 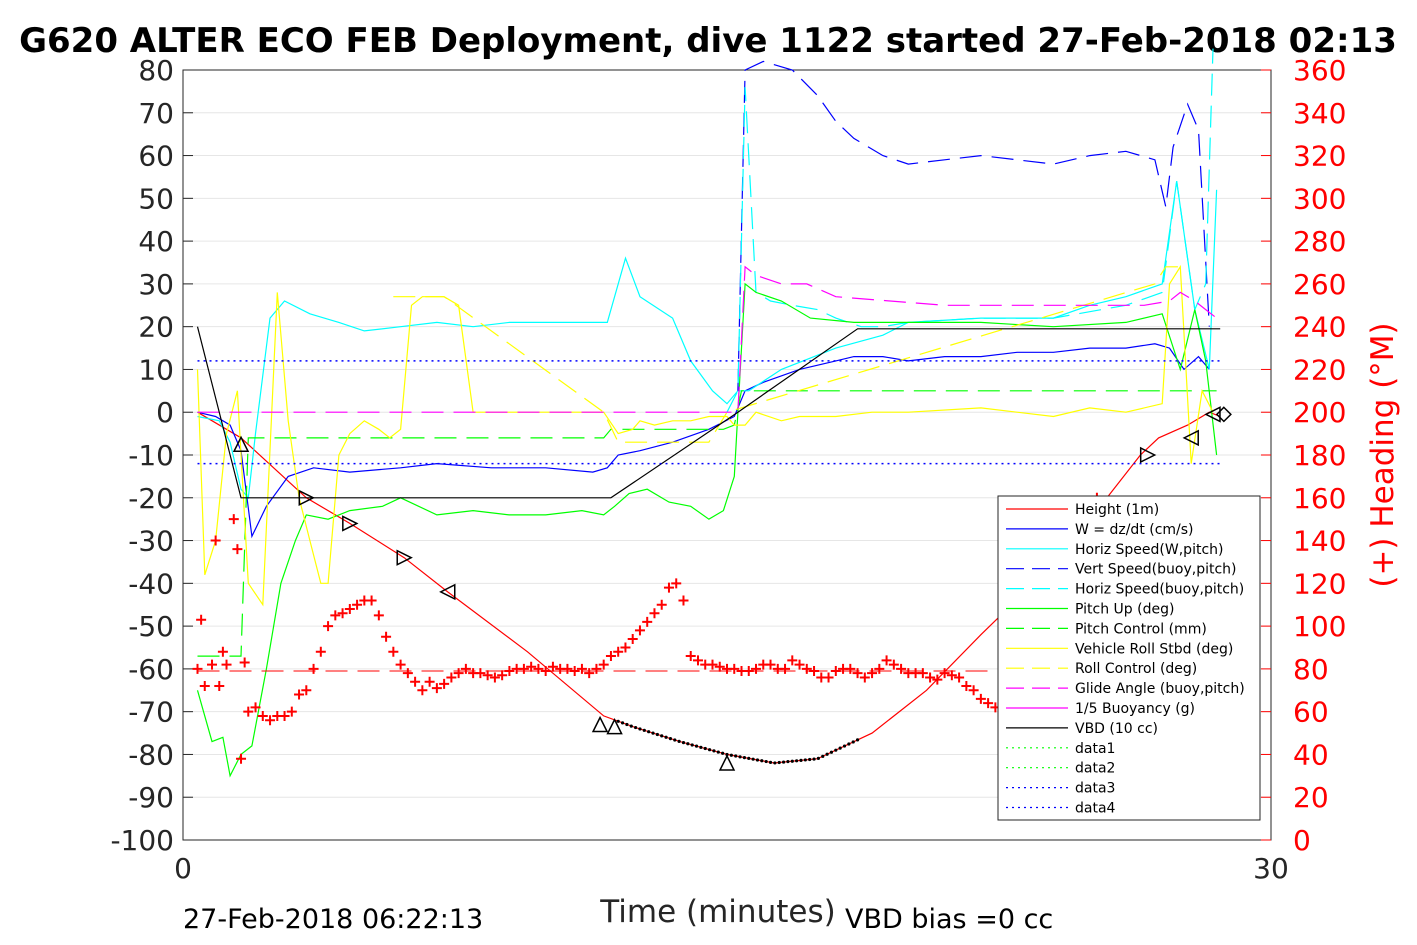 I want to click on right-tick-label: 180, so click(x=1319, y=455).